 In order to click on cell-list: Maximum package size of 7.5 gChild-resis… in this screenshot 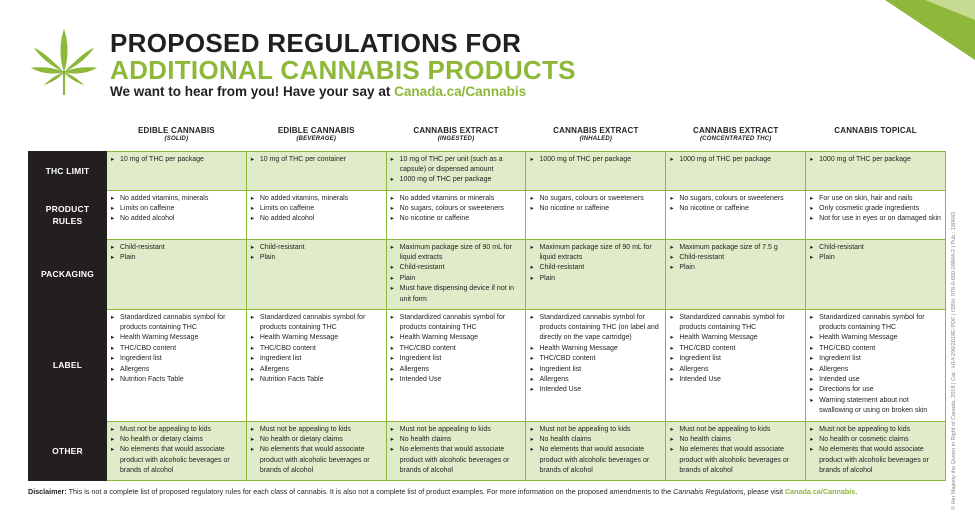, I will do `click(735, 259)`.